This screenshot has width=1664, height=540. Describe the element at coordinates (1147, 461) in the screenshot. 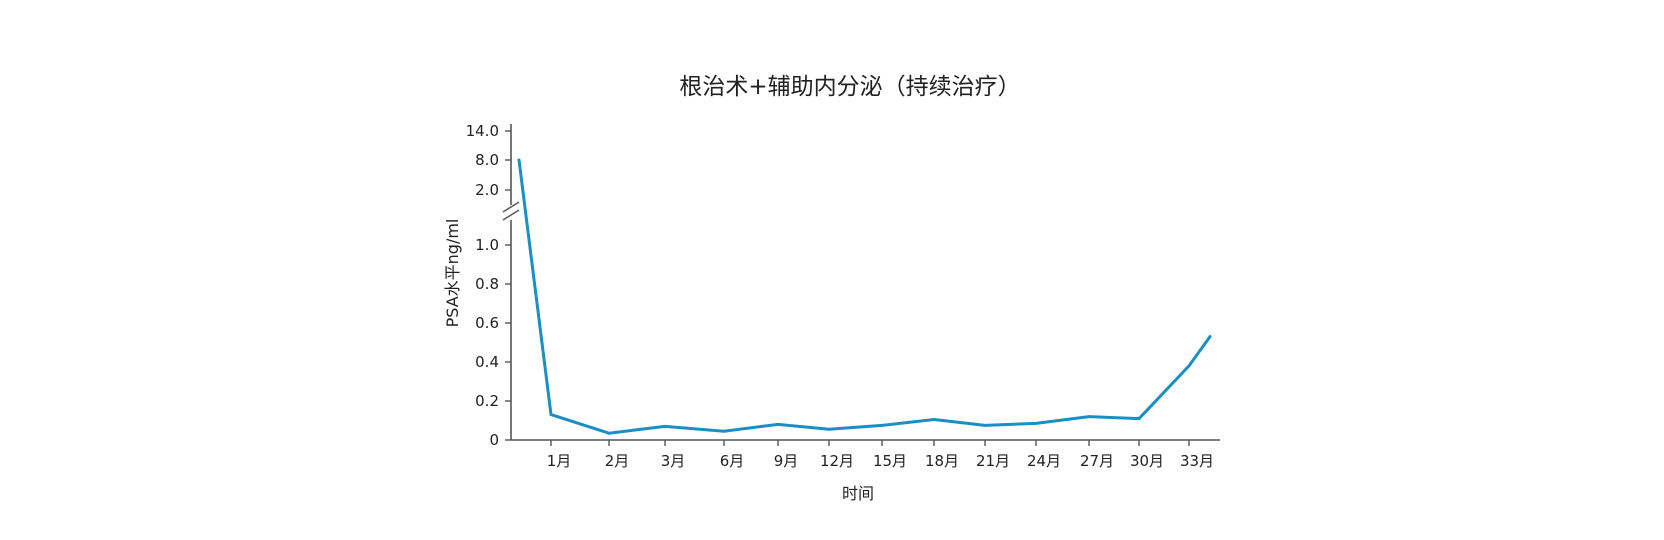

I see `x-tick-label: 30月` at that location.